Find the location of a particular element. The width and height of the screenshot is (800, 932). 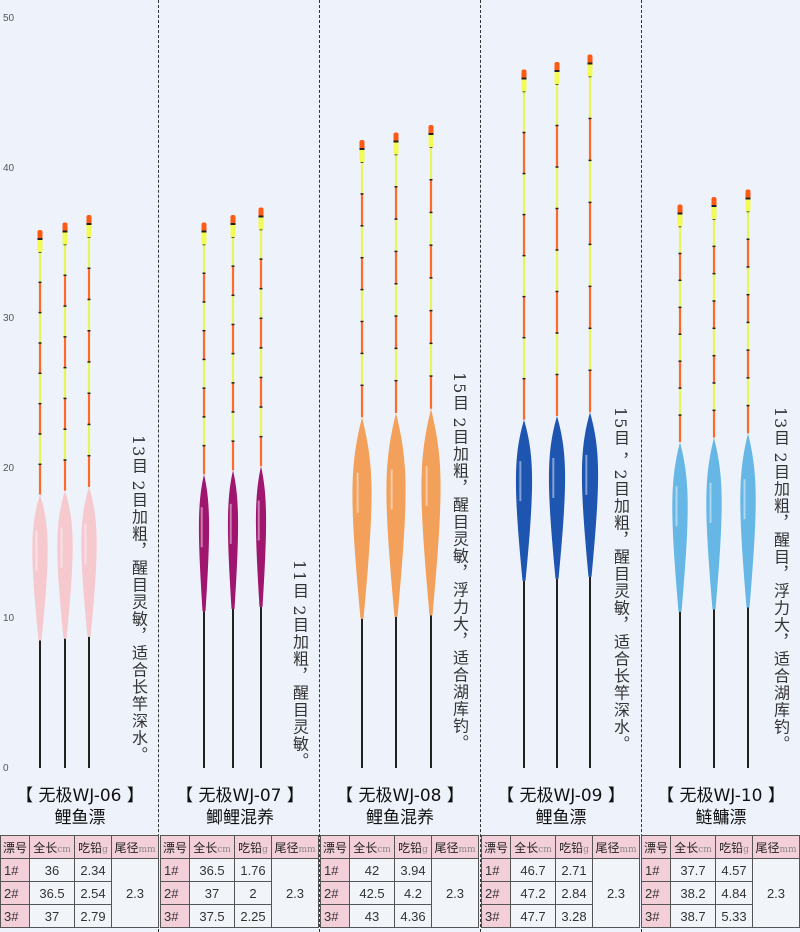

table-row: 1# 37.7 4.57 2.3 is located at coordinates (720, 893).